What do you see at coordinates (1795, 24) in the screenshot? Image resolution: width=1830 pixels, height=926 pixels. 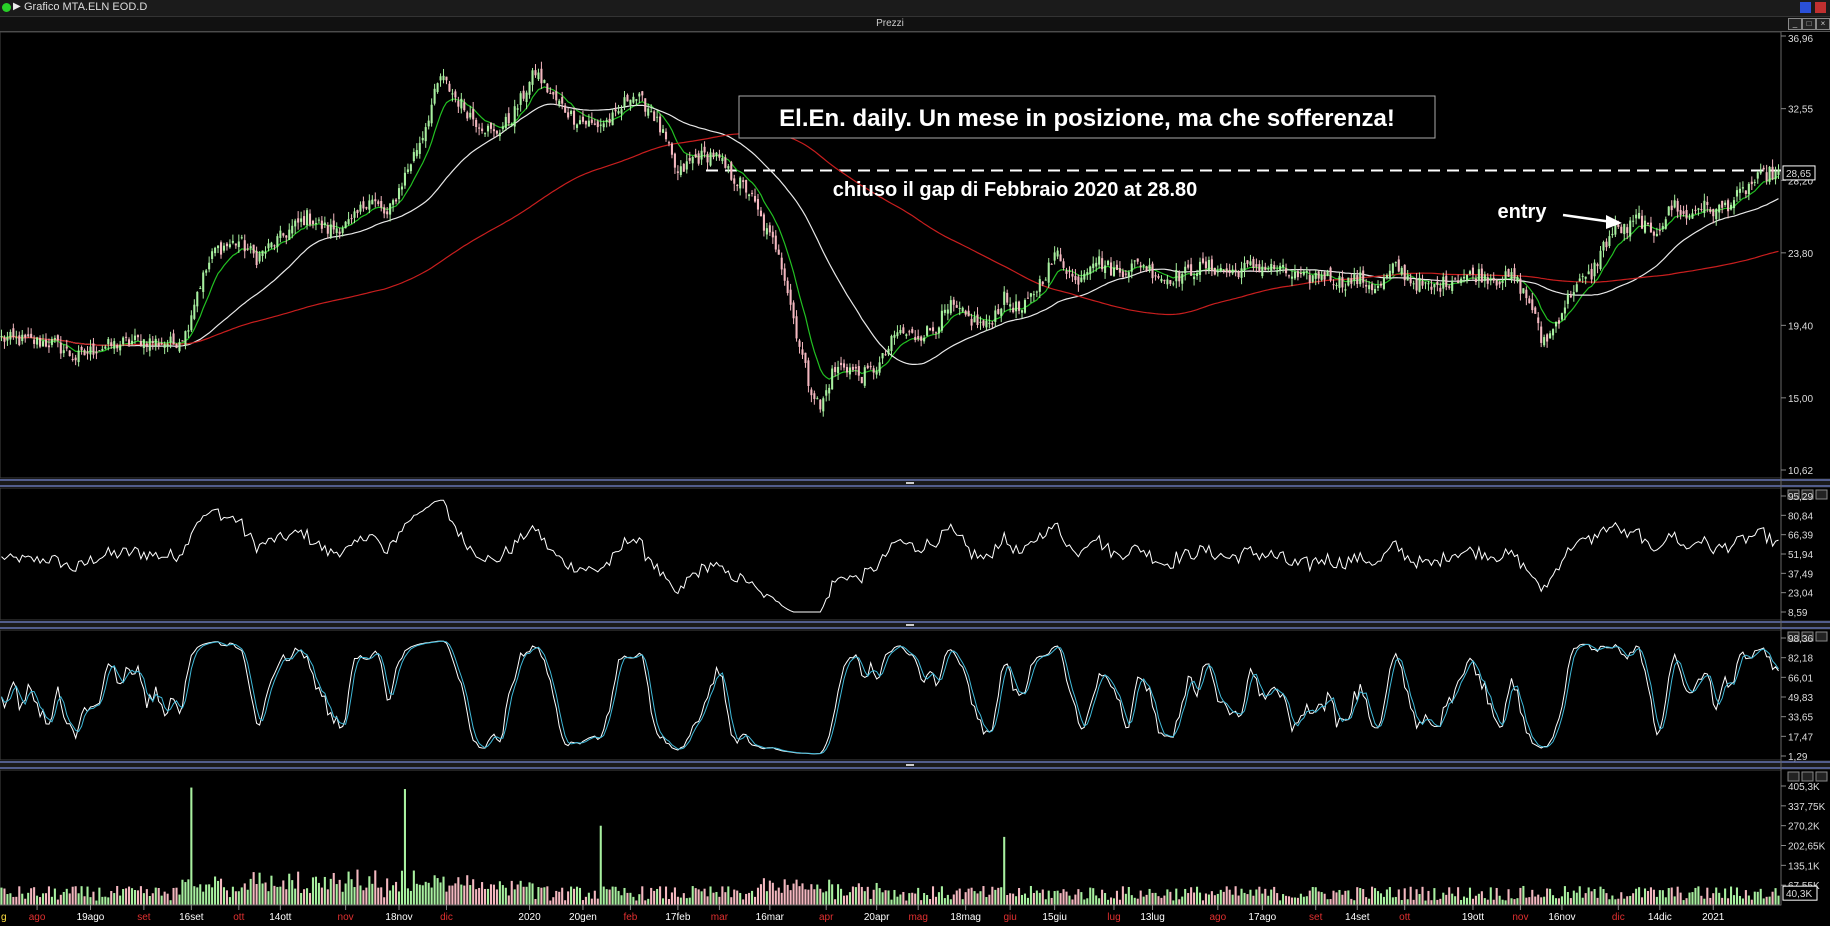 I see `panel-minimize-button: _` at bounding box center [1795, 24].